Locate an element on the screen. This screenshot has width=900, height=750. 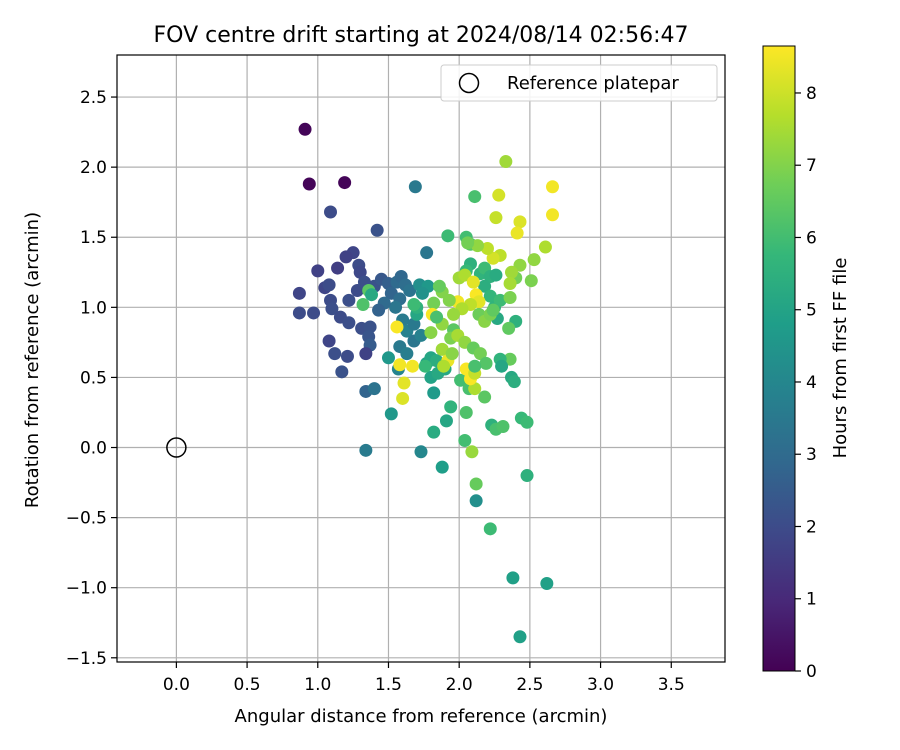
reference-marker-layer is located at coordinates (176, 447).